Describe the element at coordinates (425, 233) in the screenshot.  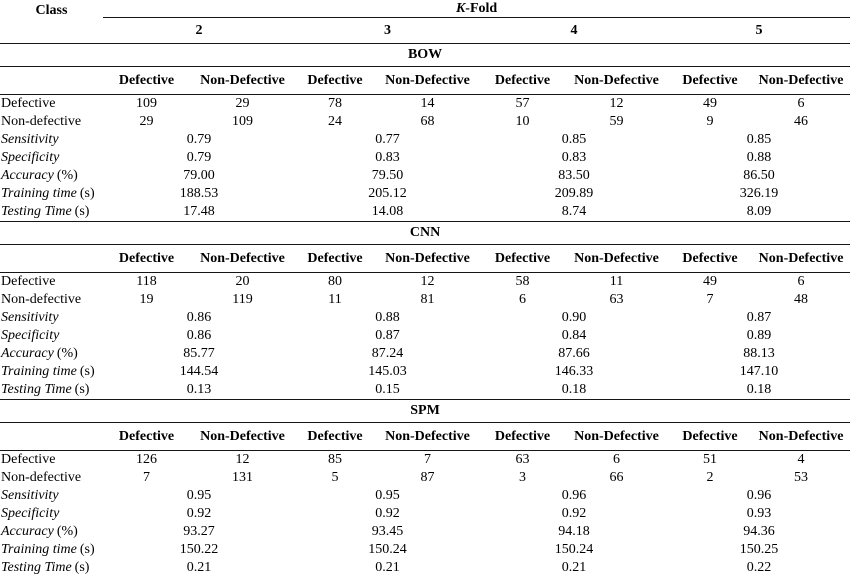
I see `section-title: CNN` at that location.